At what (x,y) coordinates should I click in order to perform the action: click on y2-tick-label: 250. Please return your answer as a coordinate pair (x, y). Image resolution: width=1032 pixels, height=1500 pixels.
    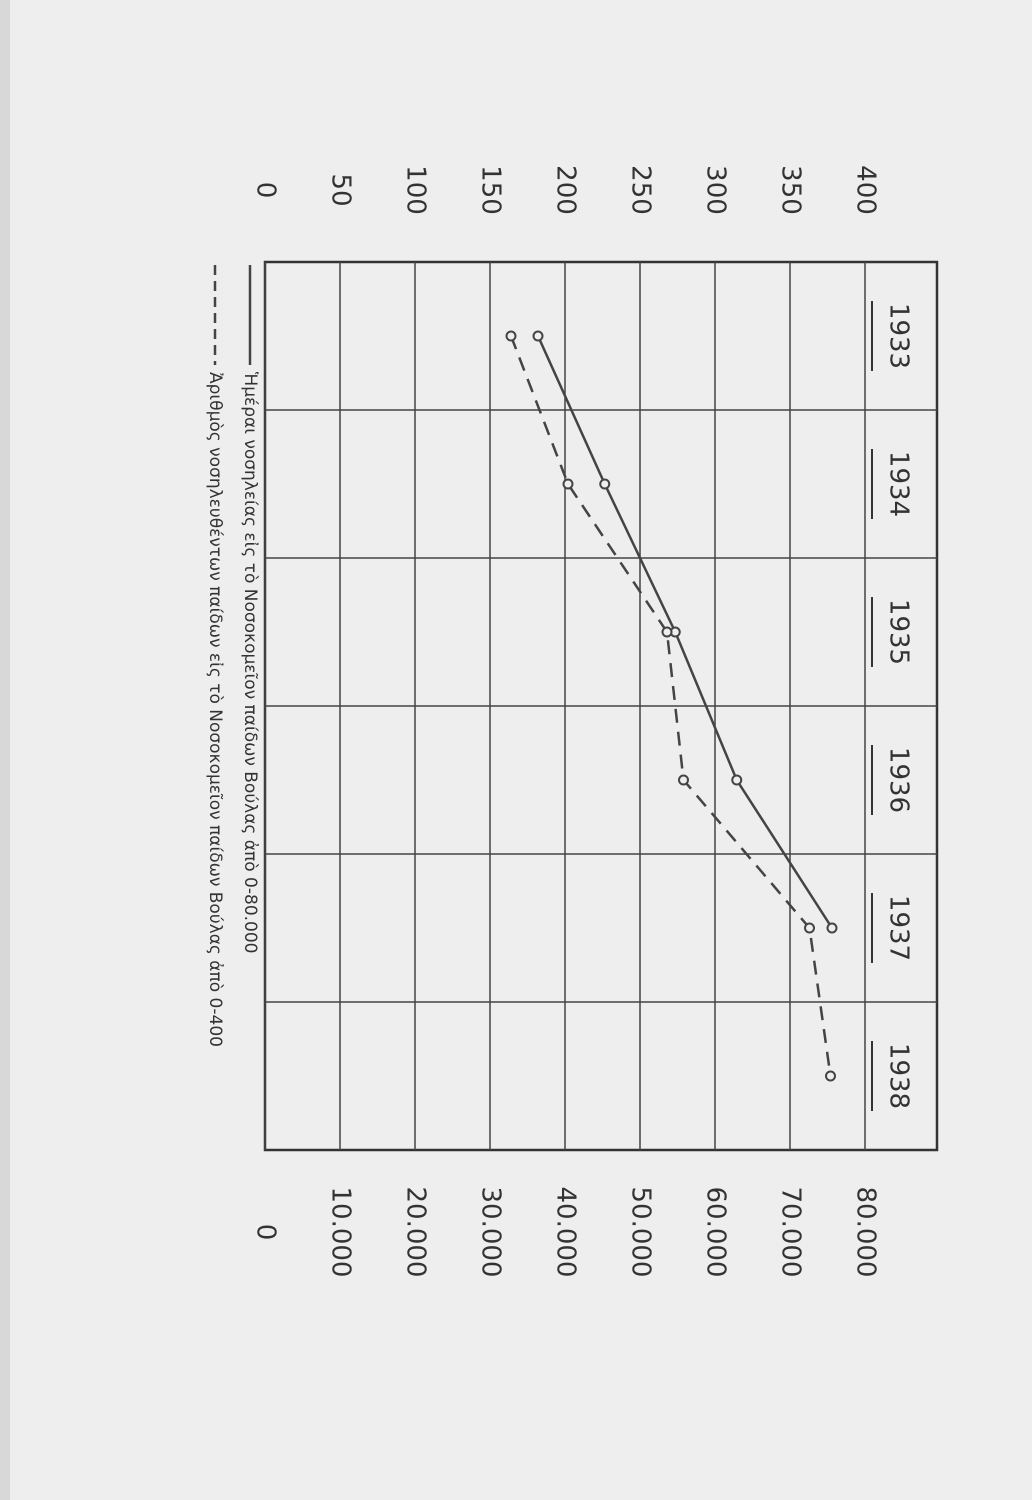
    Looking at the image, I should click on (641, 190).